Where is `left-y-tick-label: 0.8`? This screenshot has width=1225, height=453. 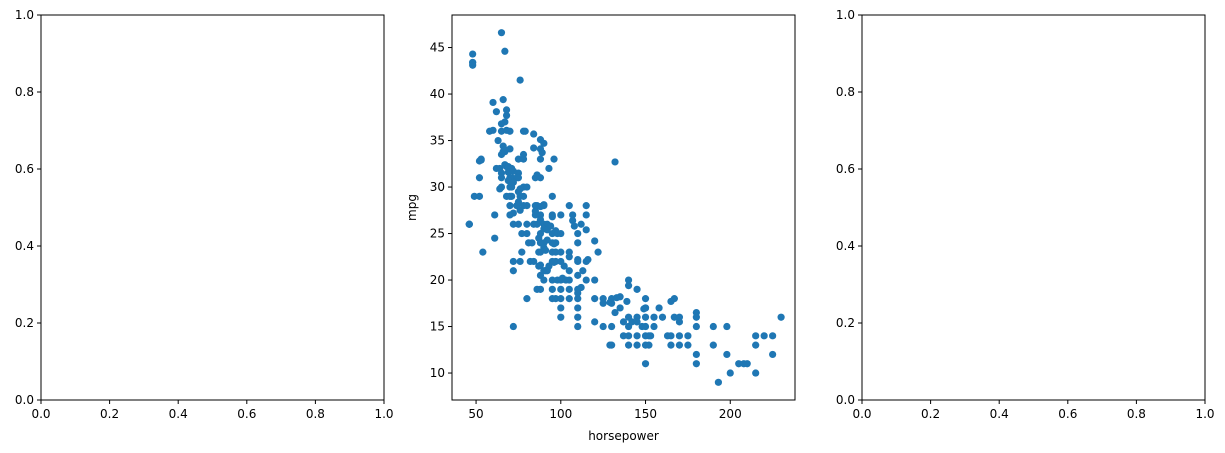
left-y-tick-label: 0.8 is located at coordinates (24, 92).